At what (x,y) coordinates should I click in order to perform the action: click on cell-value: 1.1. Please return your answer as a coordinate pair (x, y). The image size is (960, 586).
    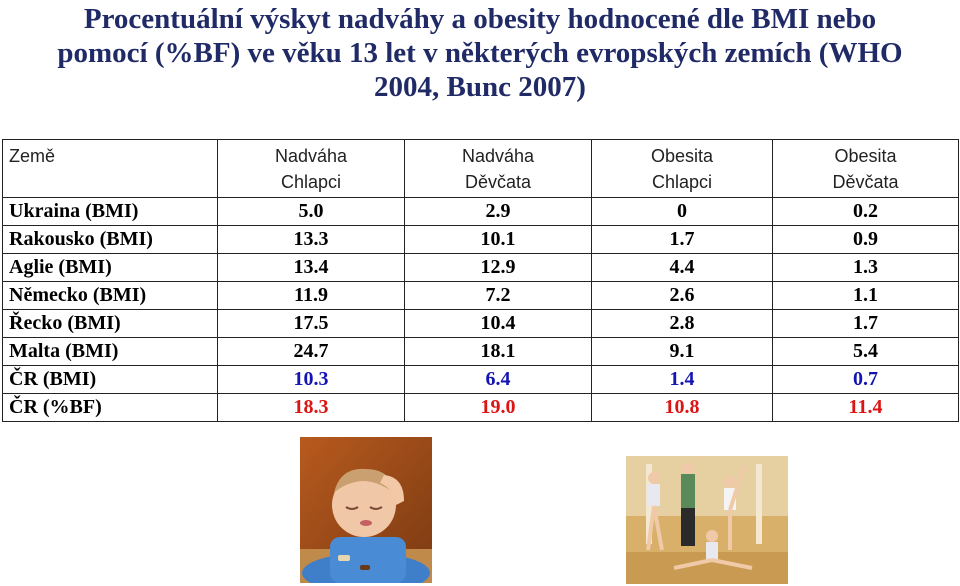
    Looking at the image, I should click on (865, 295).